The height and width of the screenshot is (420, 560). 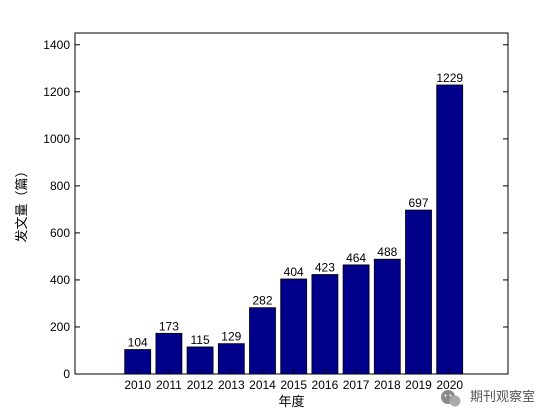 I want to click on y-tick-label: 600, so click(x=60, y=233).